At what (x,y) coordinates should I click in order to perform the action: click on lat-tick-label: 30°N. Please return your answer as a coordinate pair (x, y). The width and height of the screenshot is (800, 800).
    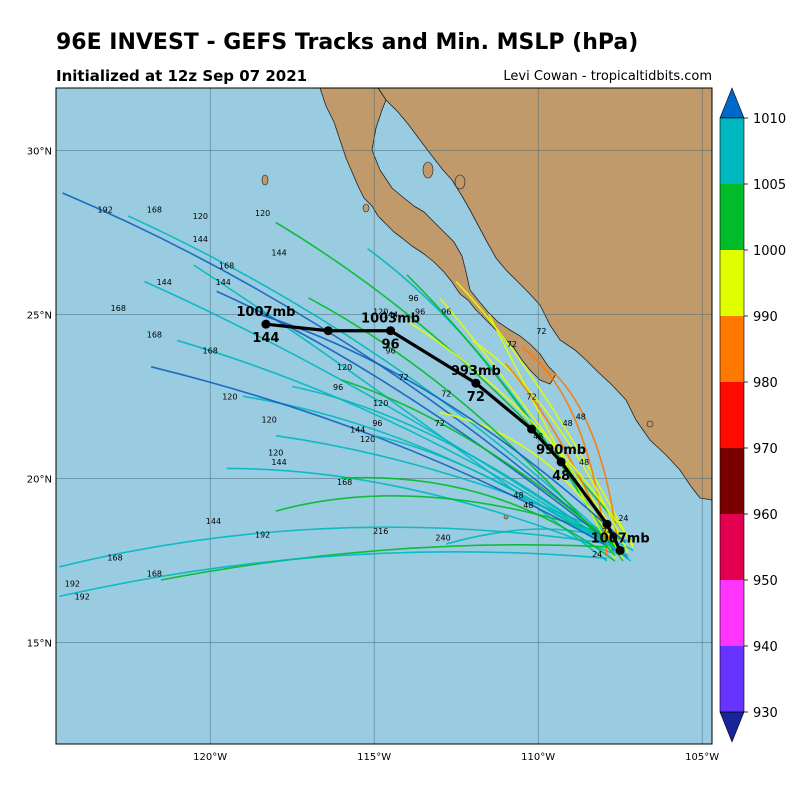
    Looking at the image, I should click on (39, 151).